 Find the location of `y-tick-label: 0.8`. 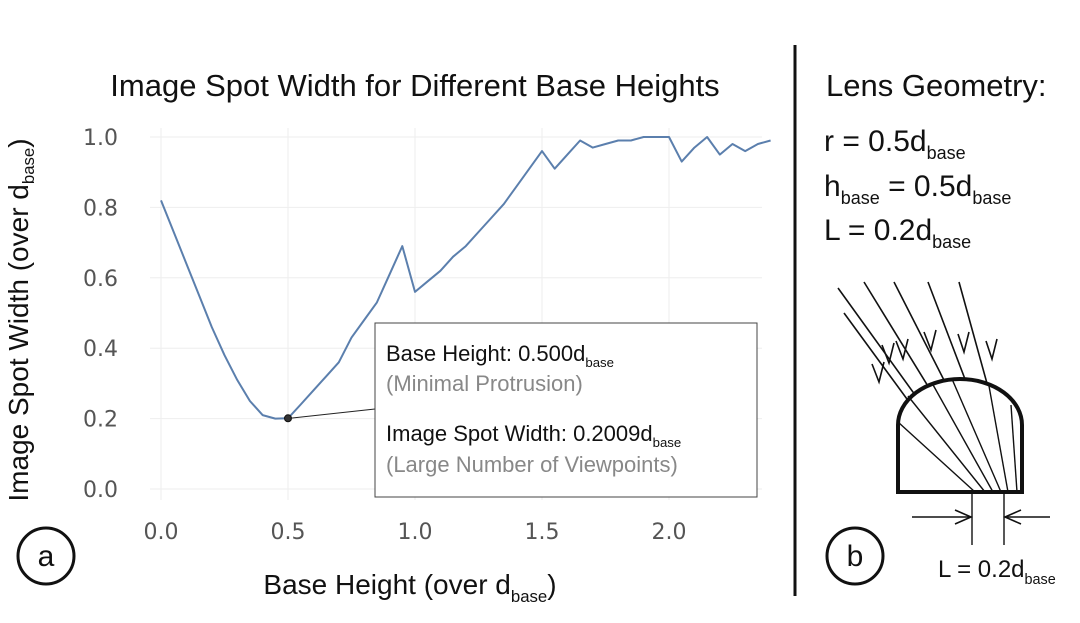

y-tick-label: 0.8 is located at coordinates (100, 208).